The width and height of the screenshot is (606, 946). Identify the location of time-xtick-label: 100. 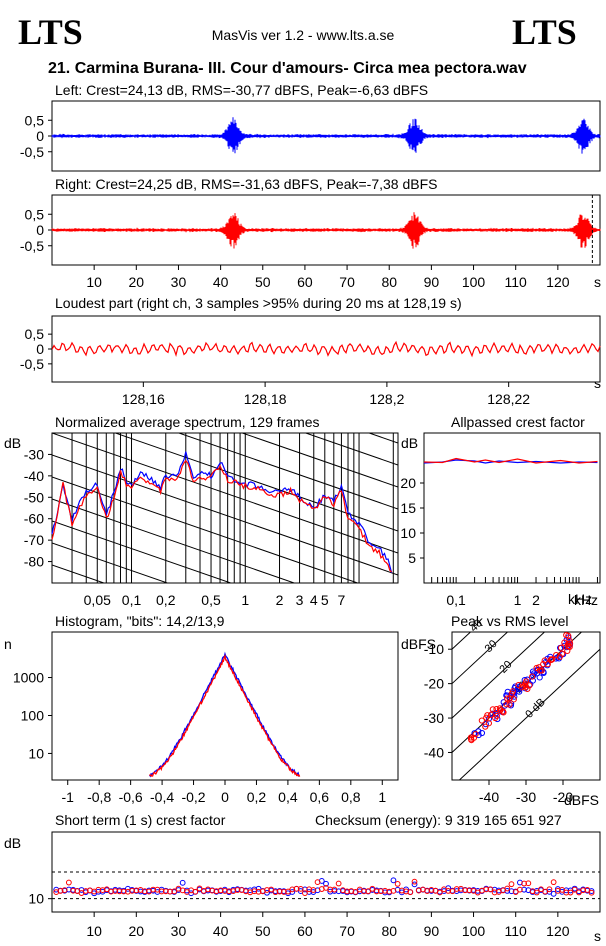
(474, 282).